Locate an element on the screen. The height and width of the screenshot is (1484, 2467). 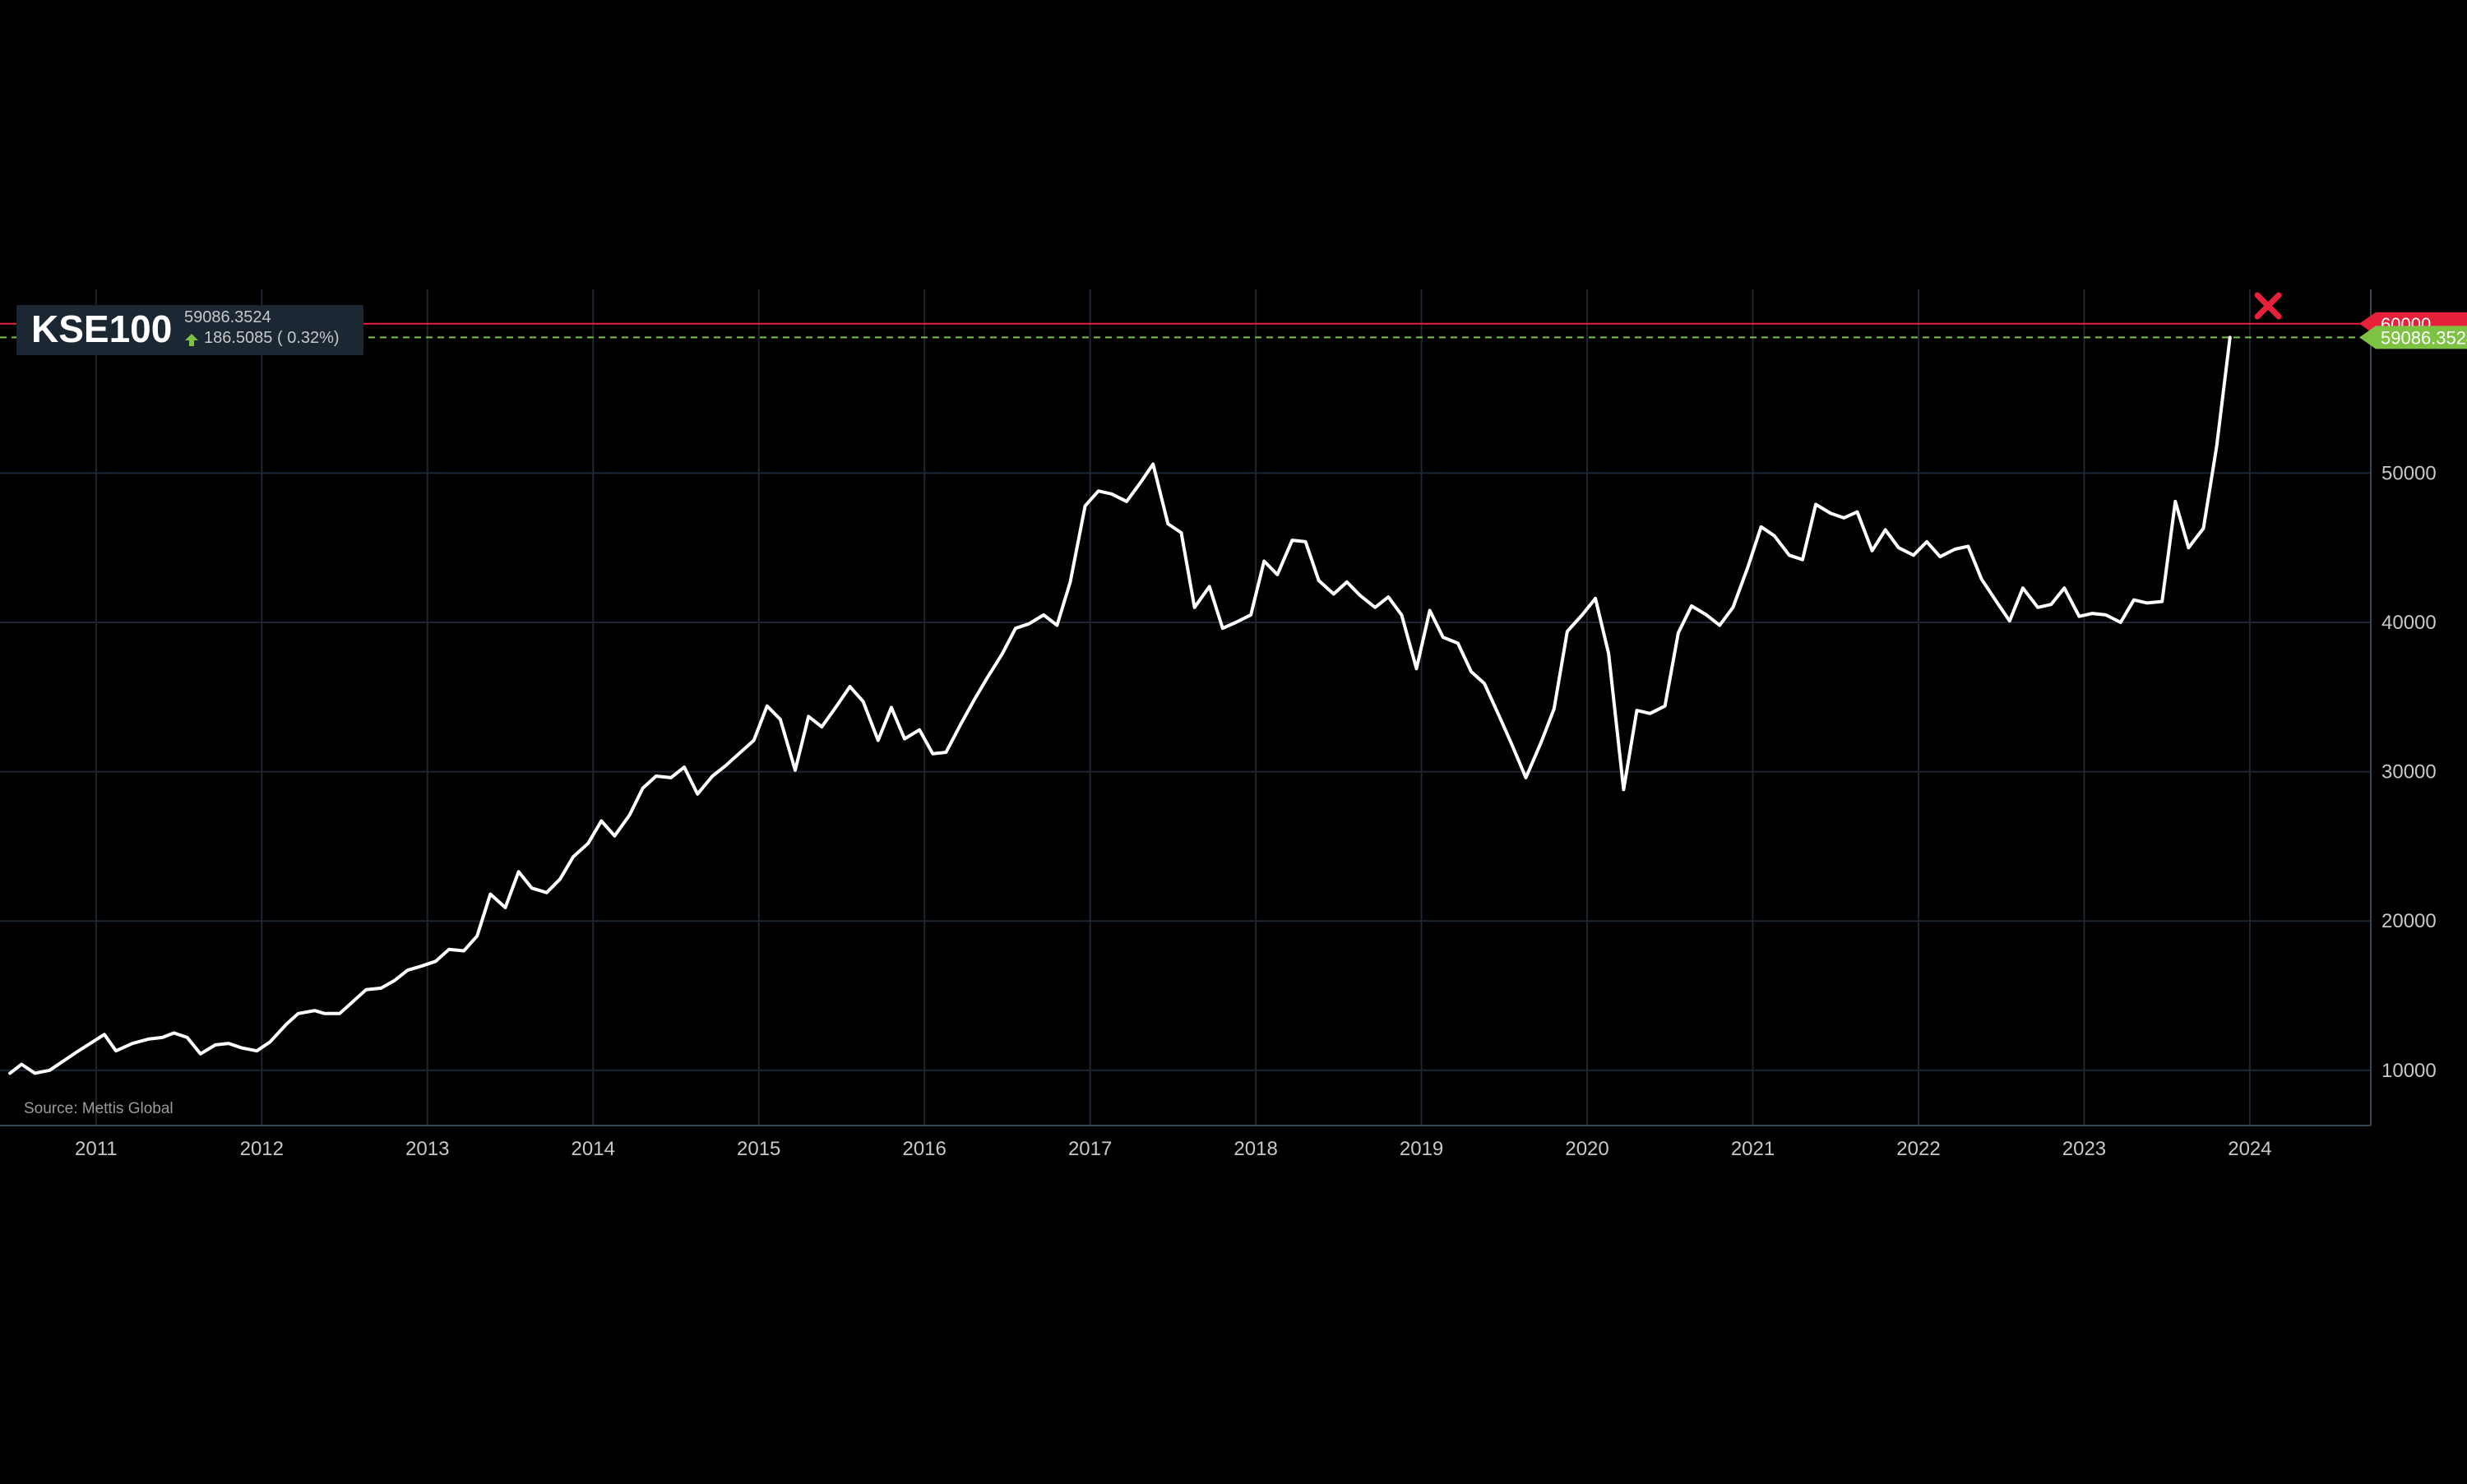
current-tag is located at coordinates (2413, 337).